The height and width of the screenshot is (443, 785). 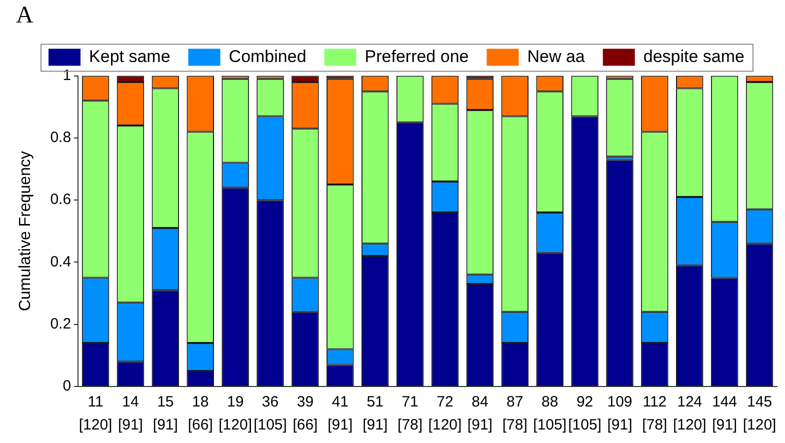 What do you see at coordinates (340, 413) in the screenshot?
I see `x-tick-label: 41 [91]` at bounding box center [340, 413].